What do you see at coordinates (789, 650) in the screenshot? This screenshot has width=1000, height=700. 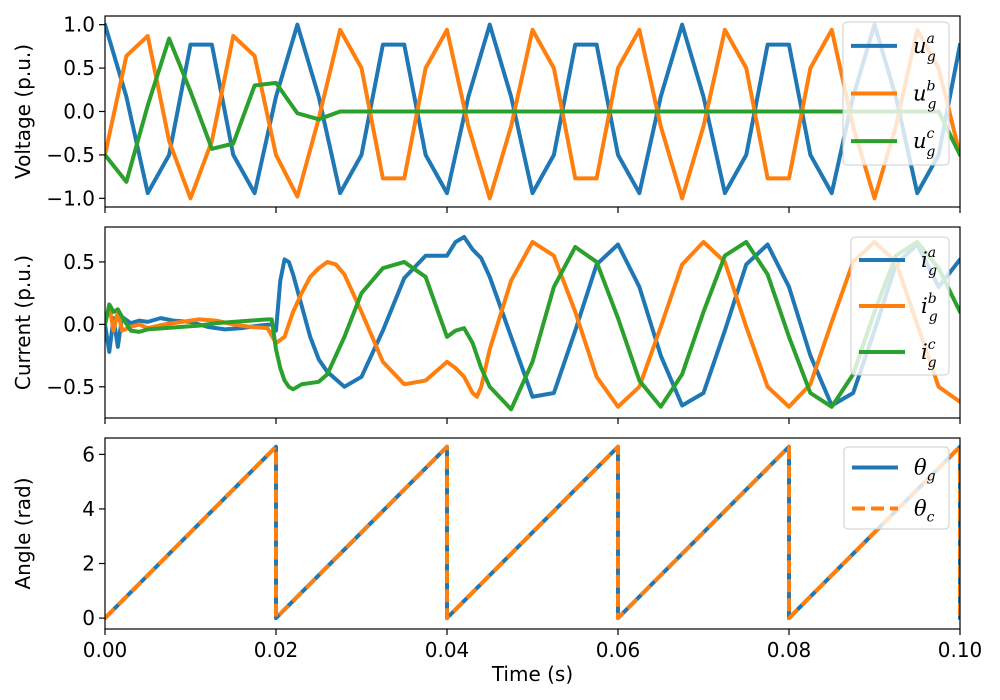 I see `x-tick-label: 0.08` at bounding box center [789, 650].